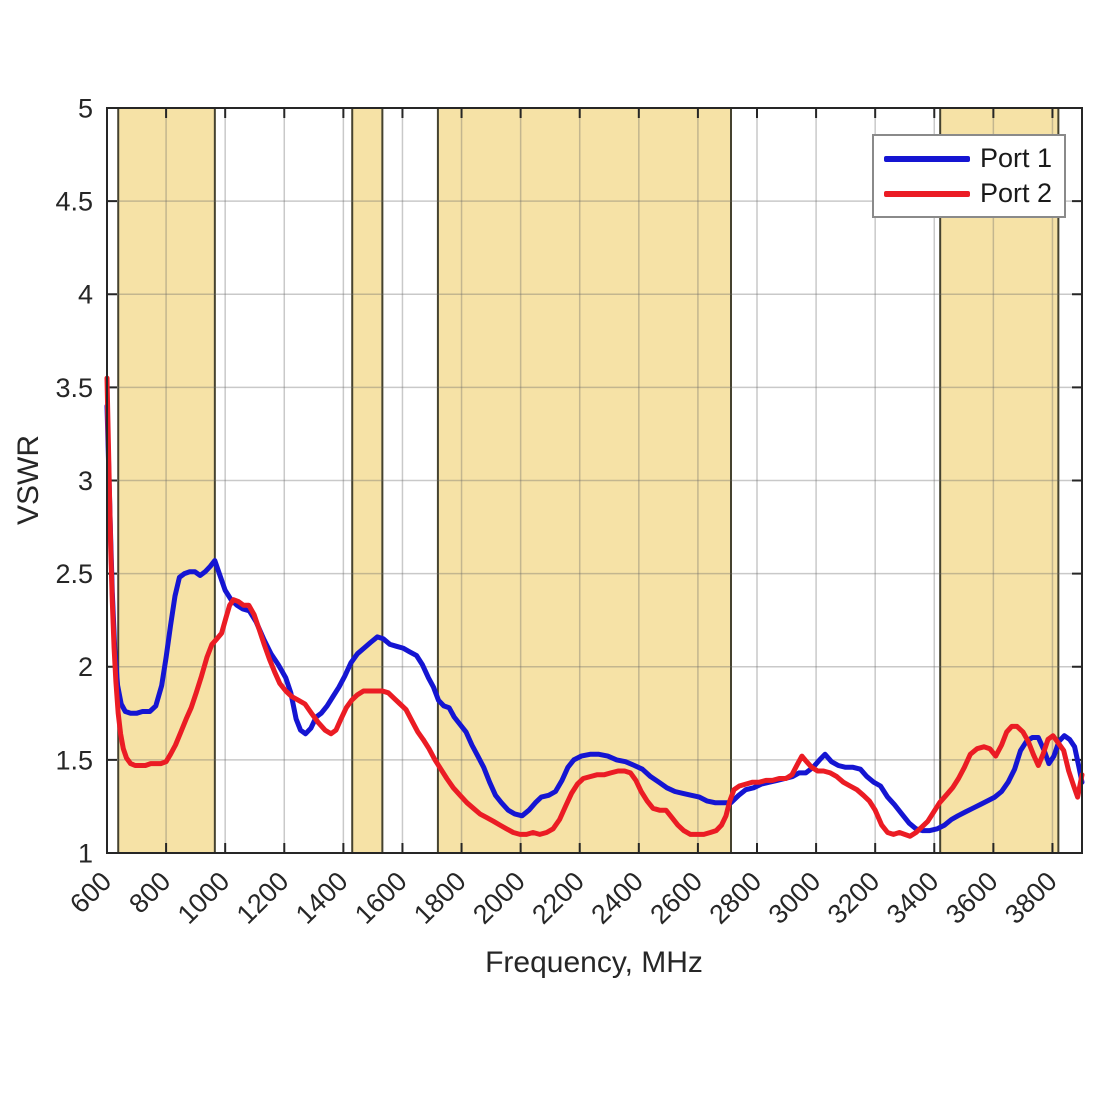 The width and height of the screenshot is (1100, 1100). I want to click on x-tick-label: 3600, so click(972, 898).